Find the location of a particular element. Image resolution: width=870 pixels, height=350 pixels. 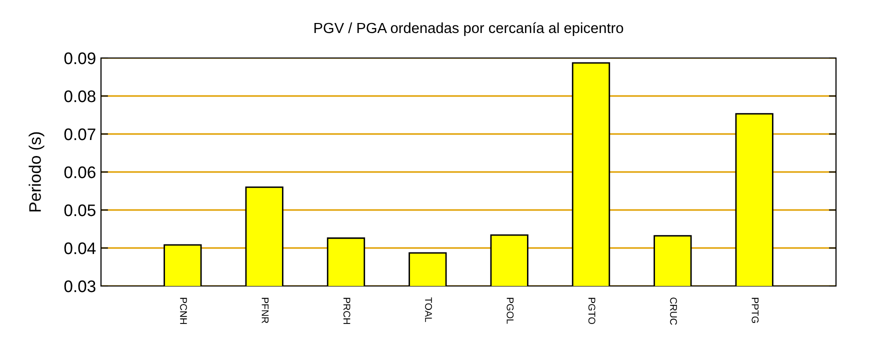

y-tick-label: 0.04 is located at coordinates (80, 248).